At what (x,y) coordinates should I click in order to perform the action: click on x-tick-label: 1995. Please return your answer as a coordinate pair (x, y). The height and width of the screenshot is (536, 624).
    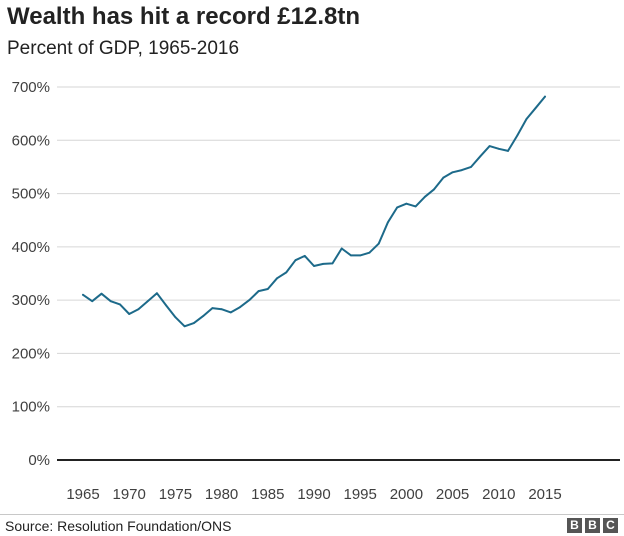
    Looking at the image, I should click on (360, 494).